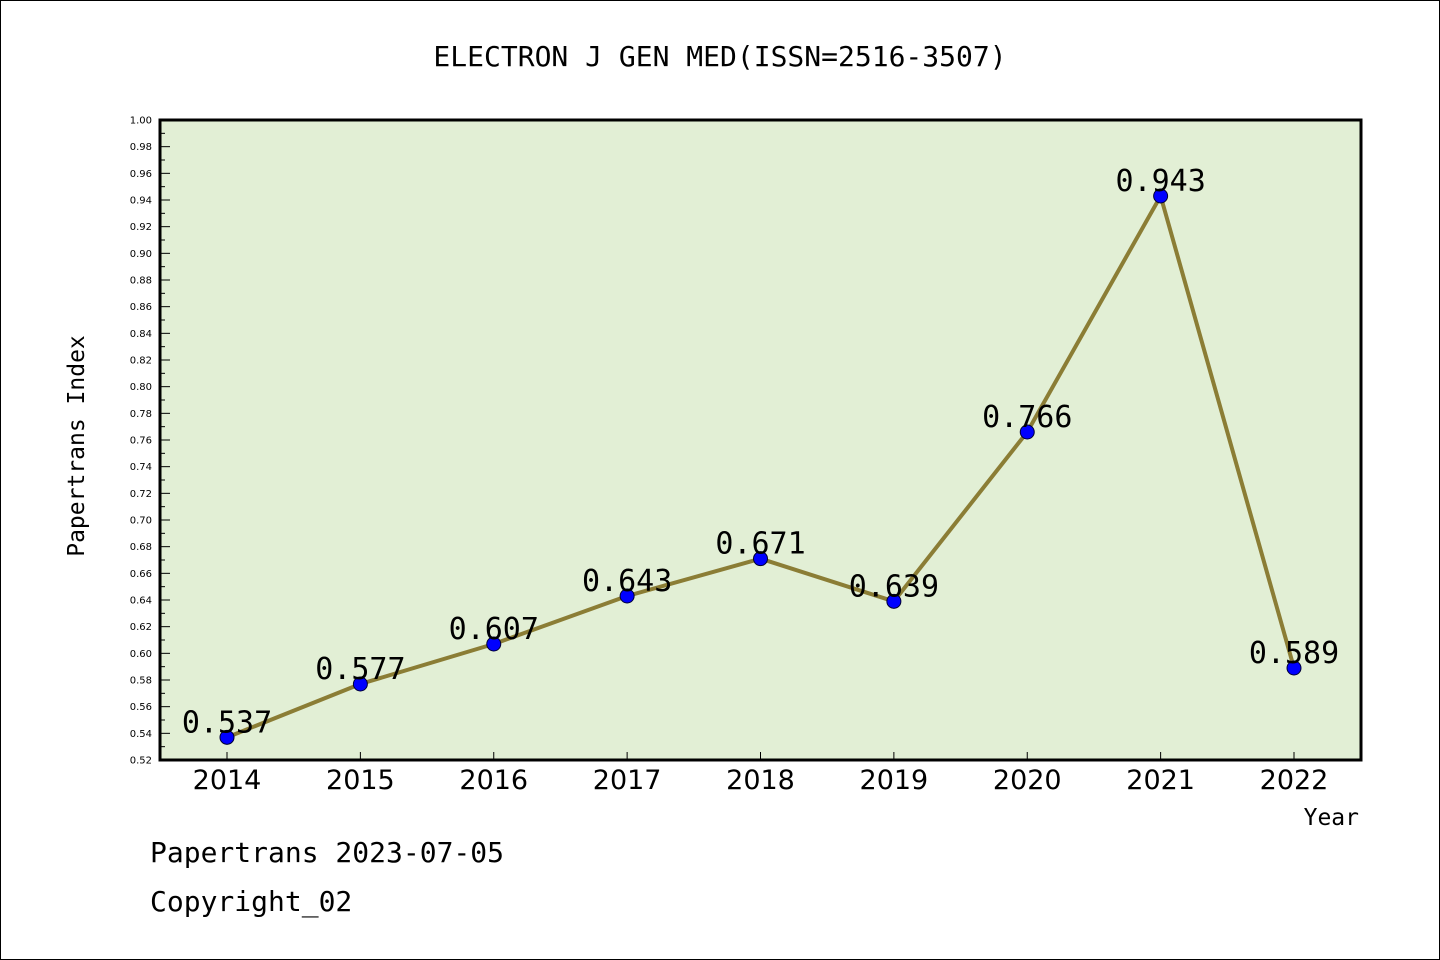  Describe the element at coordinates (1294, 780) in the screenshot. I see `x-tick-label: 2022` at that location.